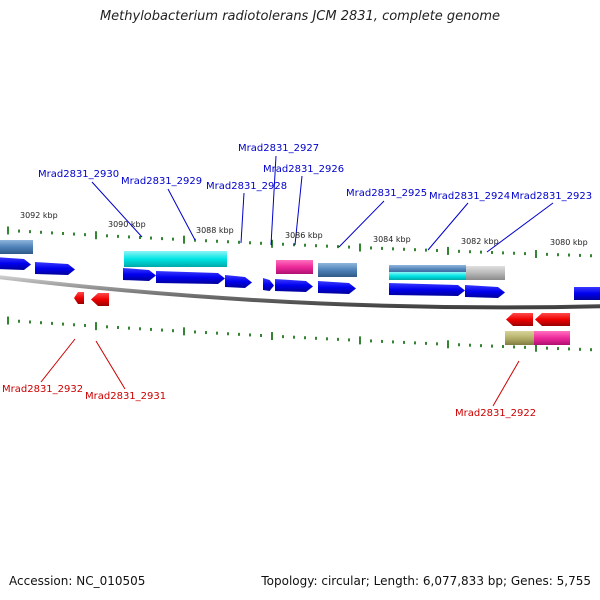 The width and height of the screenshot is (600, 600). Describe the element at coordinates (278, 148) in the screenshot. I see `gene-label-mrad2831-2927: Mrad2831_2927` at that location.